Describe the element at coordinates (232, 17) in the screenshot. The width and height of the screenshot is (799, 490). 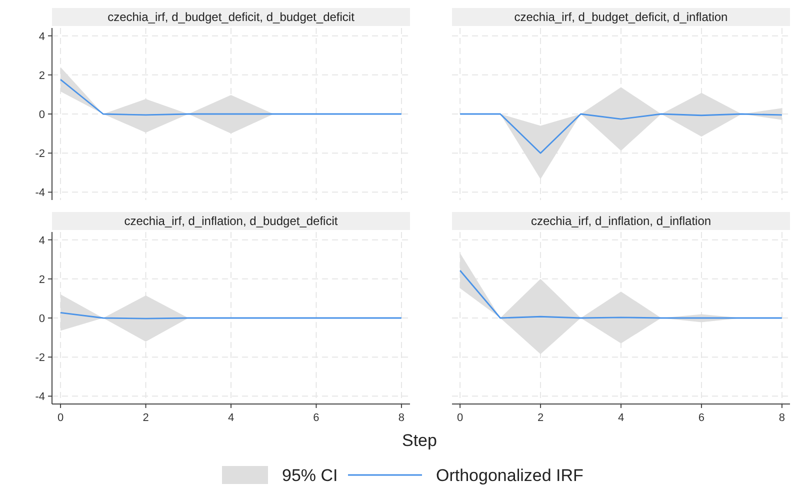
I see `chart-title: czechia_irf, d_budget_deficit, d_budget_deficit` at that location.